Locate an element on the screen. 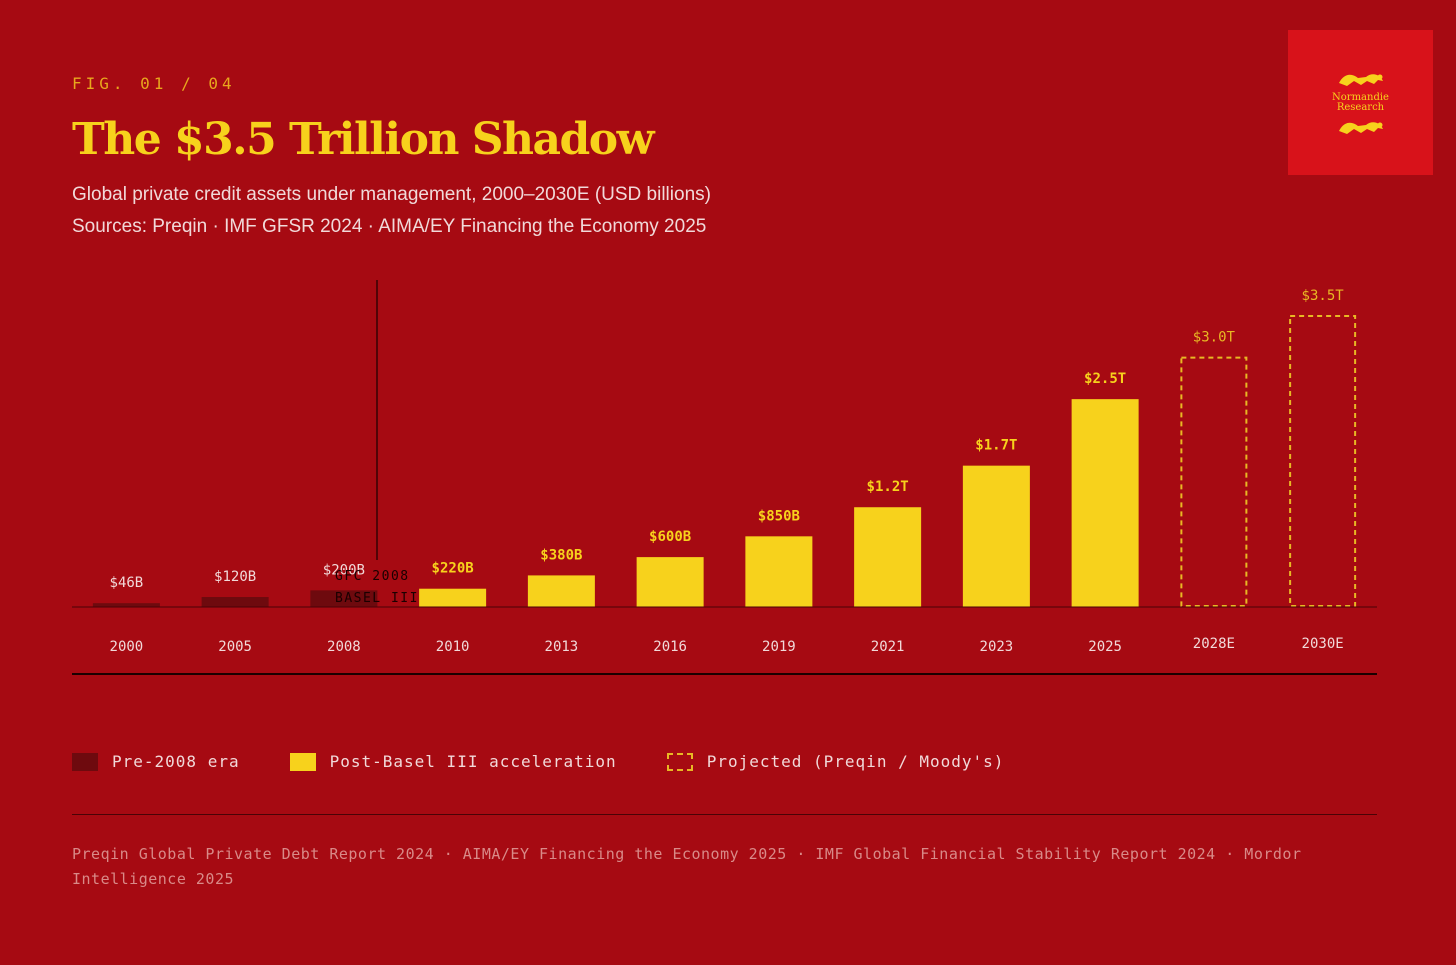 The image size is (1456, 965). legend-label-proj: Projected (Preqin / Moody's) is located at coordinates (855, 761).